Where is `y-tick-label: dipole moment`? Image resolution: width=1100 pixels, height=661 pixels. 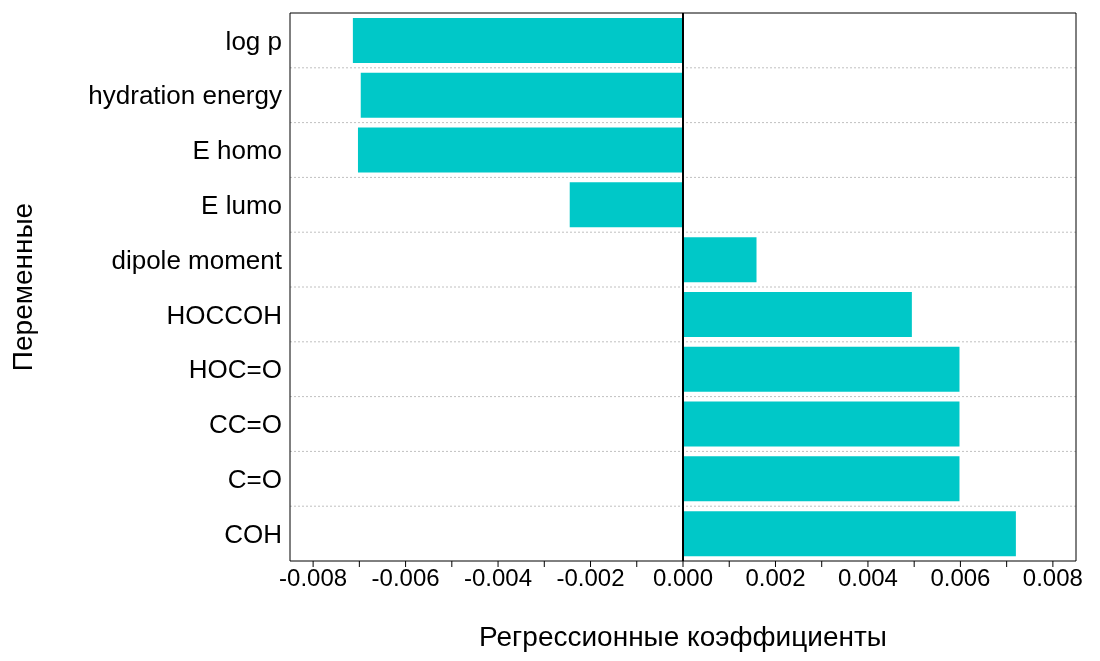 y-tick-label: dipole moment is located at coordinates (197, 259).